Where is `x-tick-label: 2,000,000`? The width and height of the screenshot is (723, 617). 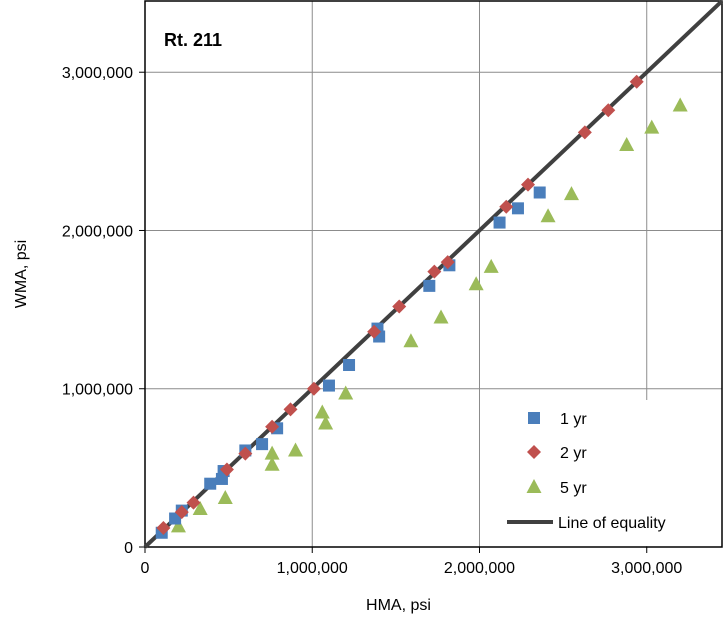 x-tick-label: 2,000,000 is located at coordinates (479, 568).